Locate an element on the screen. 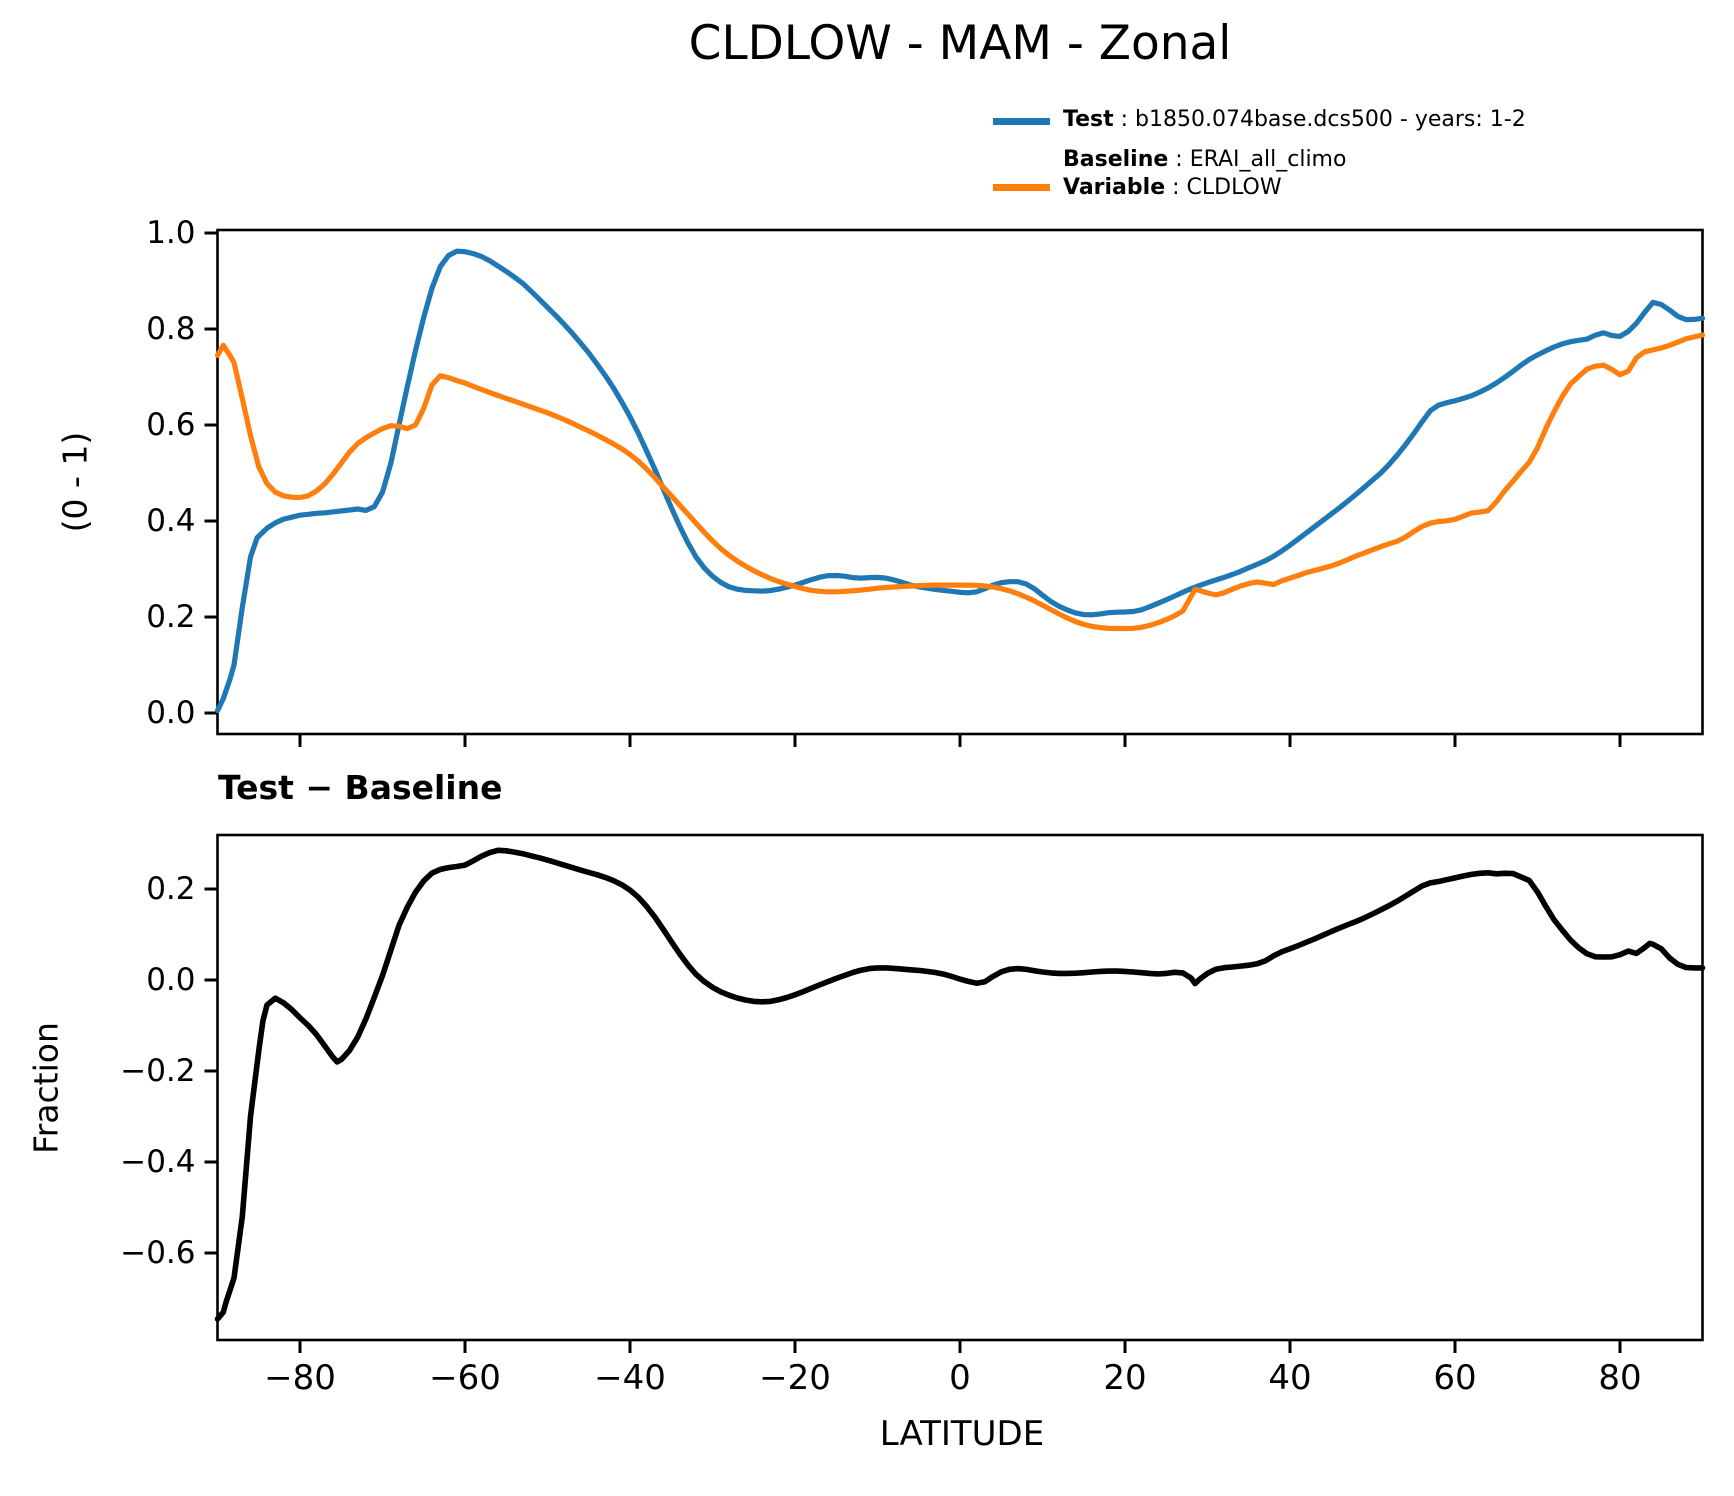 The height and width of the screenshot is (1496, 1734). y-tick-label: 0.6 is located at coordinates (170, 425).